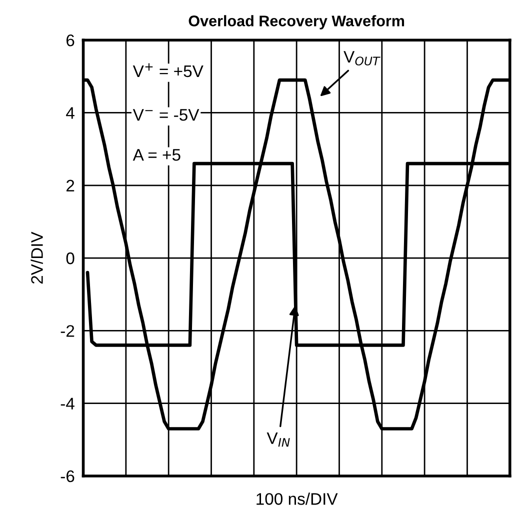  What do you see at coordinates (67, 476) in the screenshot?
I see `y-tick-label: -6` at bounding box center [67, 476].